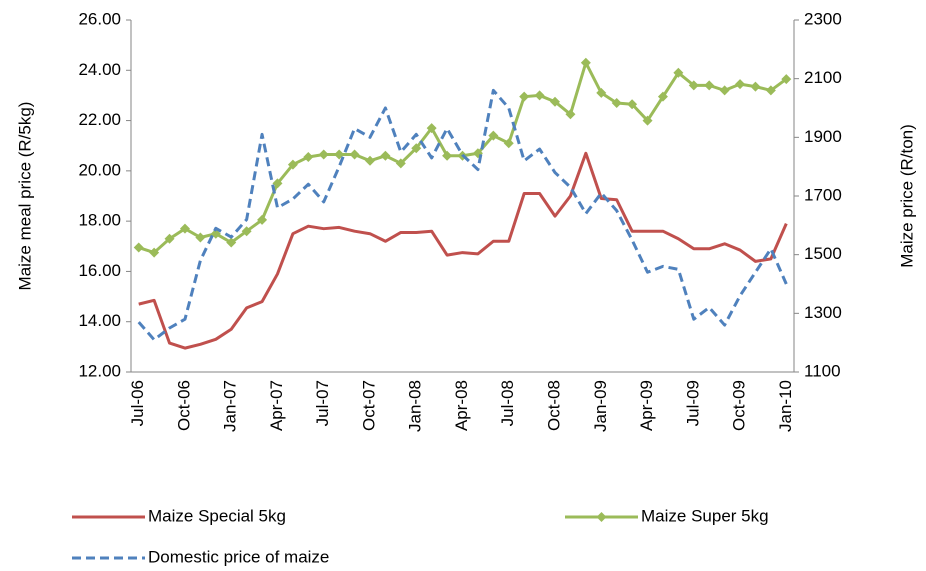 This screenshot has height=571, width=926. Describe the element at coordinates (823, 312) in the screenshot. I see `y2-tick-label: 1300` at that location.